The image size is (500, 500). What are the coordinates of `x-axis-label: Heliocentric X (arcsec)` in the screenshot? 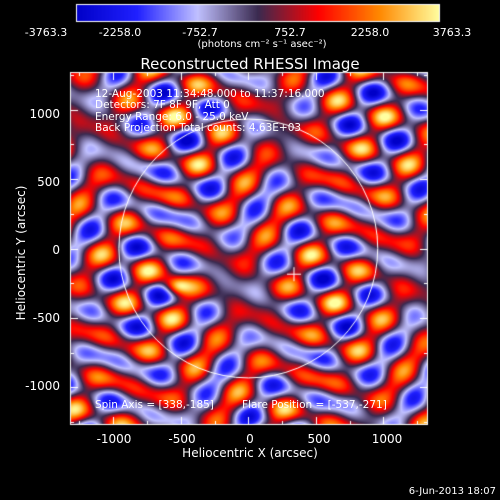 It's located at (250, 453).